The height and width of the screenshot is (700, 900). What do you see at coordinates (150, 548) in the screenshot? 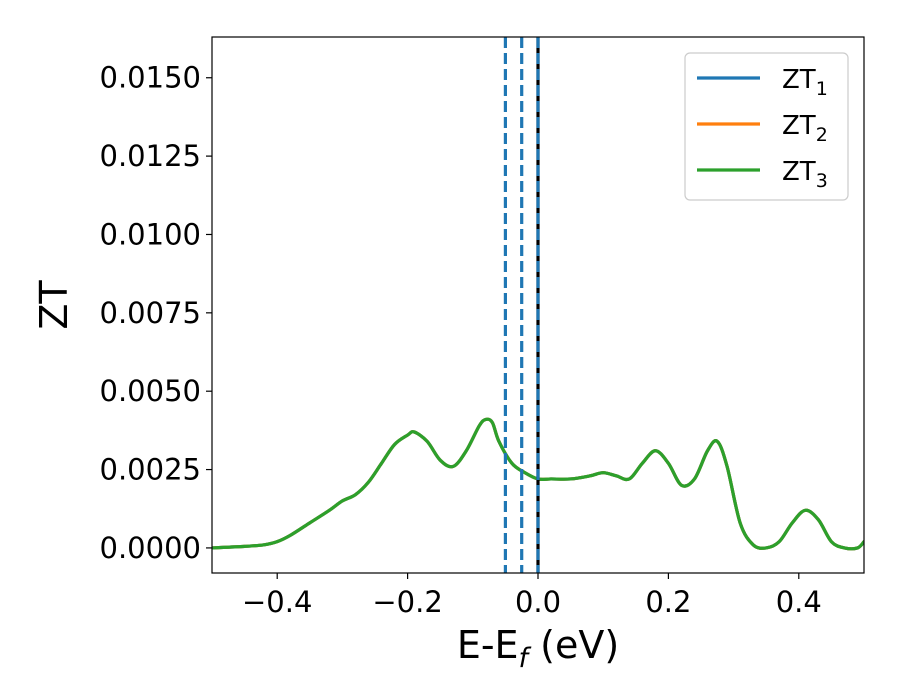
I see `y-tick-label: 0.0000` at bounding box center [150, 548].